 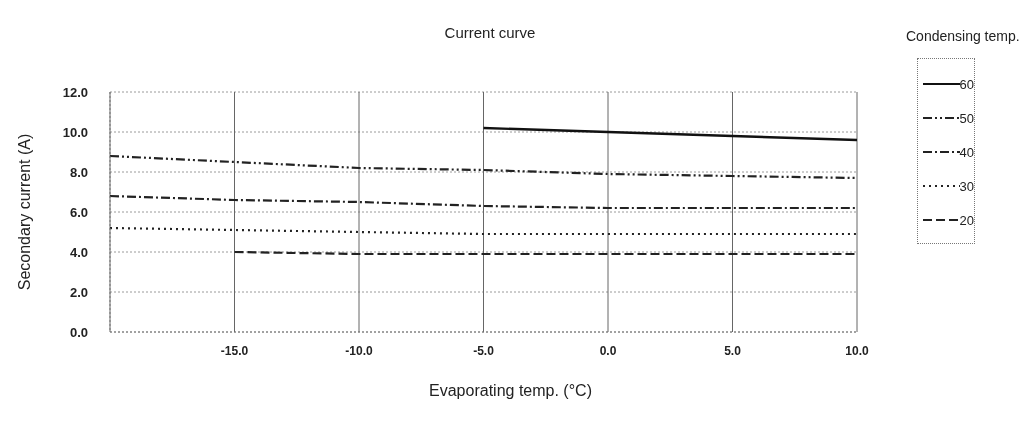 What do you see at coordinates (75, 132) in the screenshot?
I see `y-tick-label: 10.0` at bounding box center [75, 132].